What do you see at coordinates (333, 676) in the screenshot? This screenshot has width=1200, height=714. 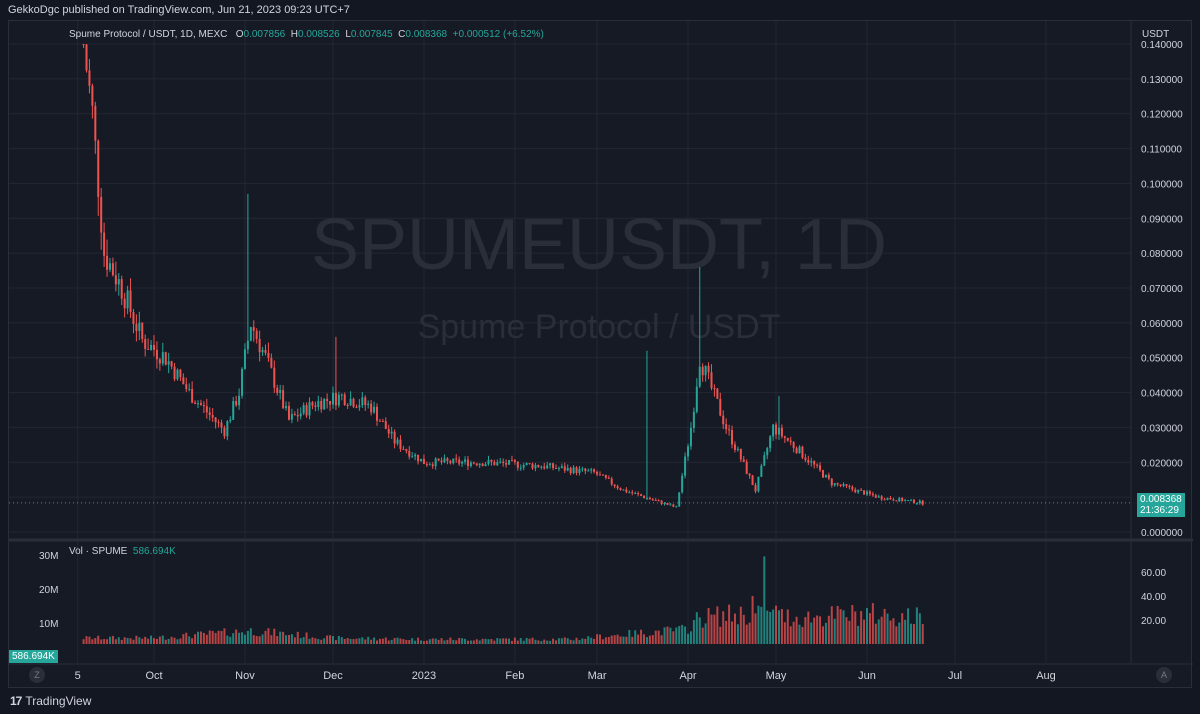 I see `time-tick-label: Dec` at bounding box center [333, 676].